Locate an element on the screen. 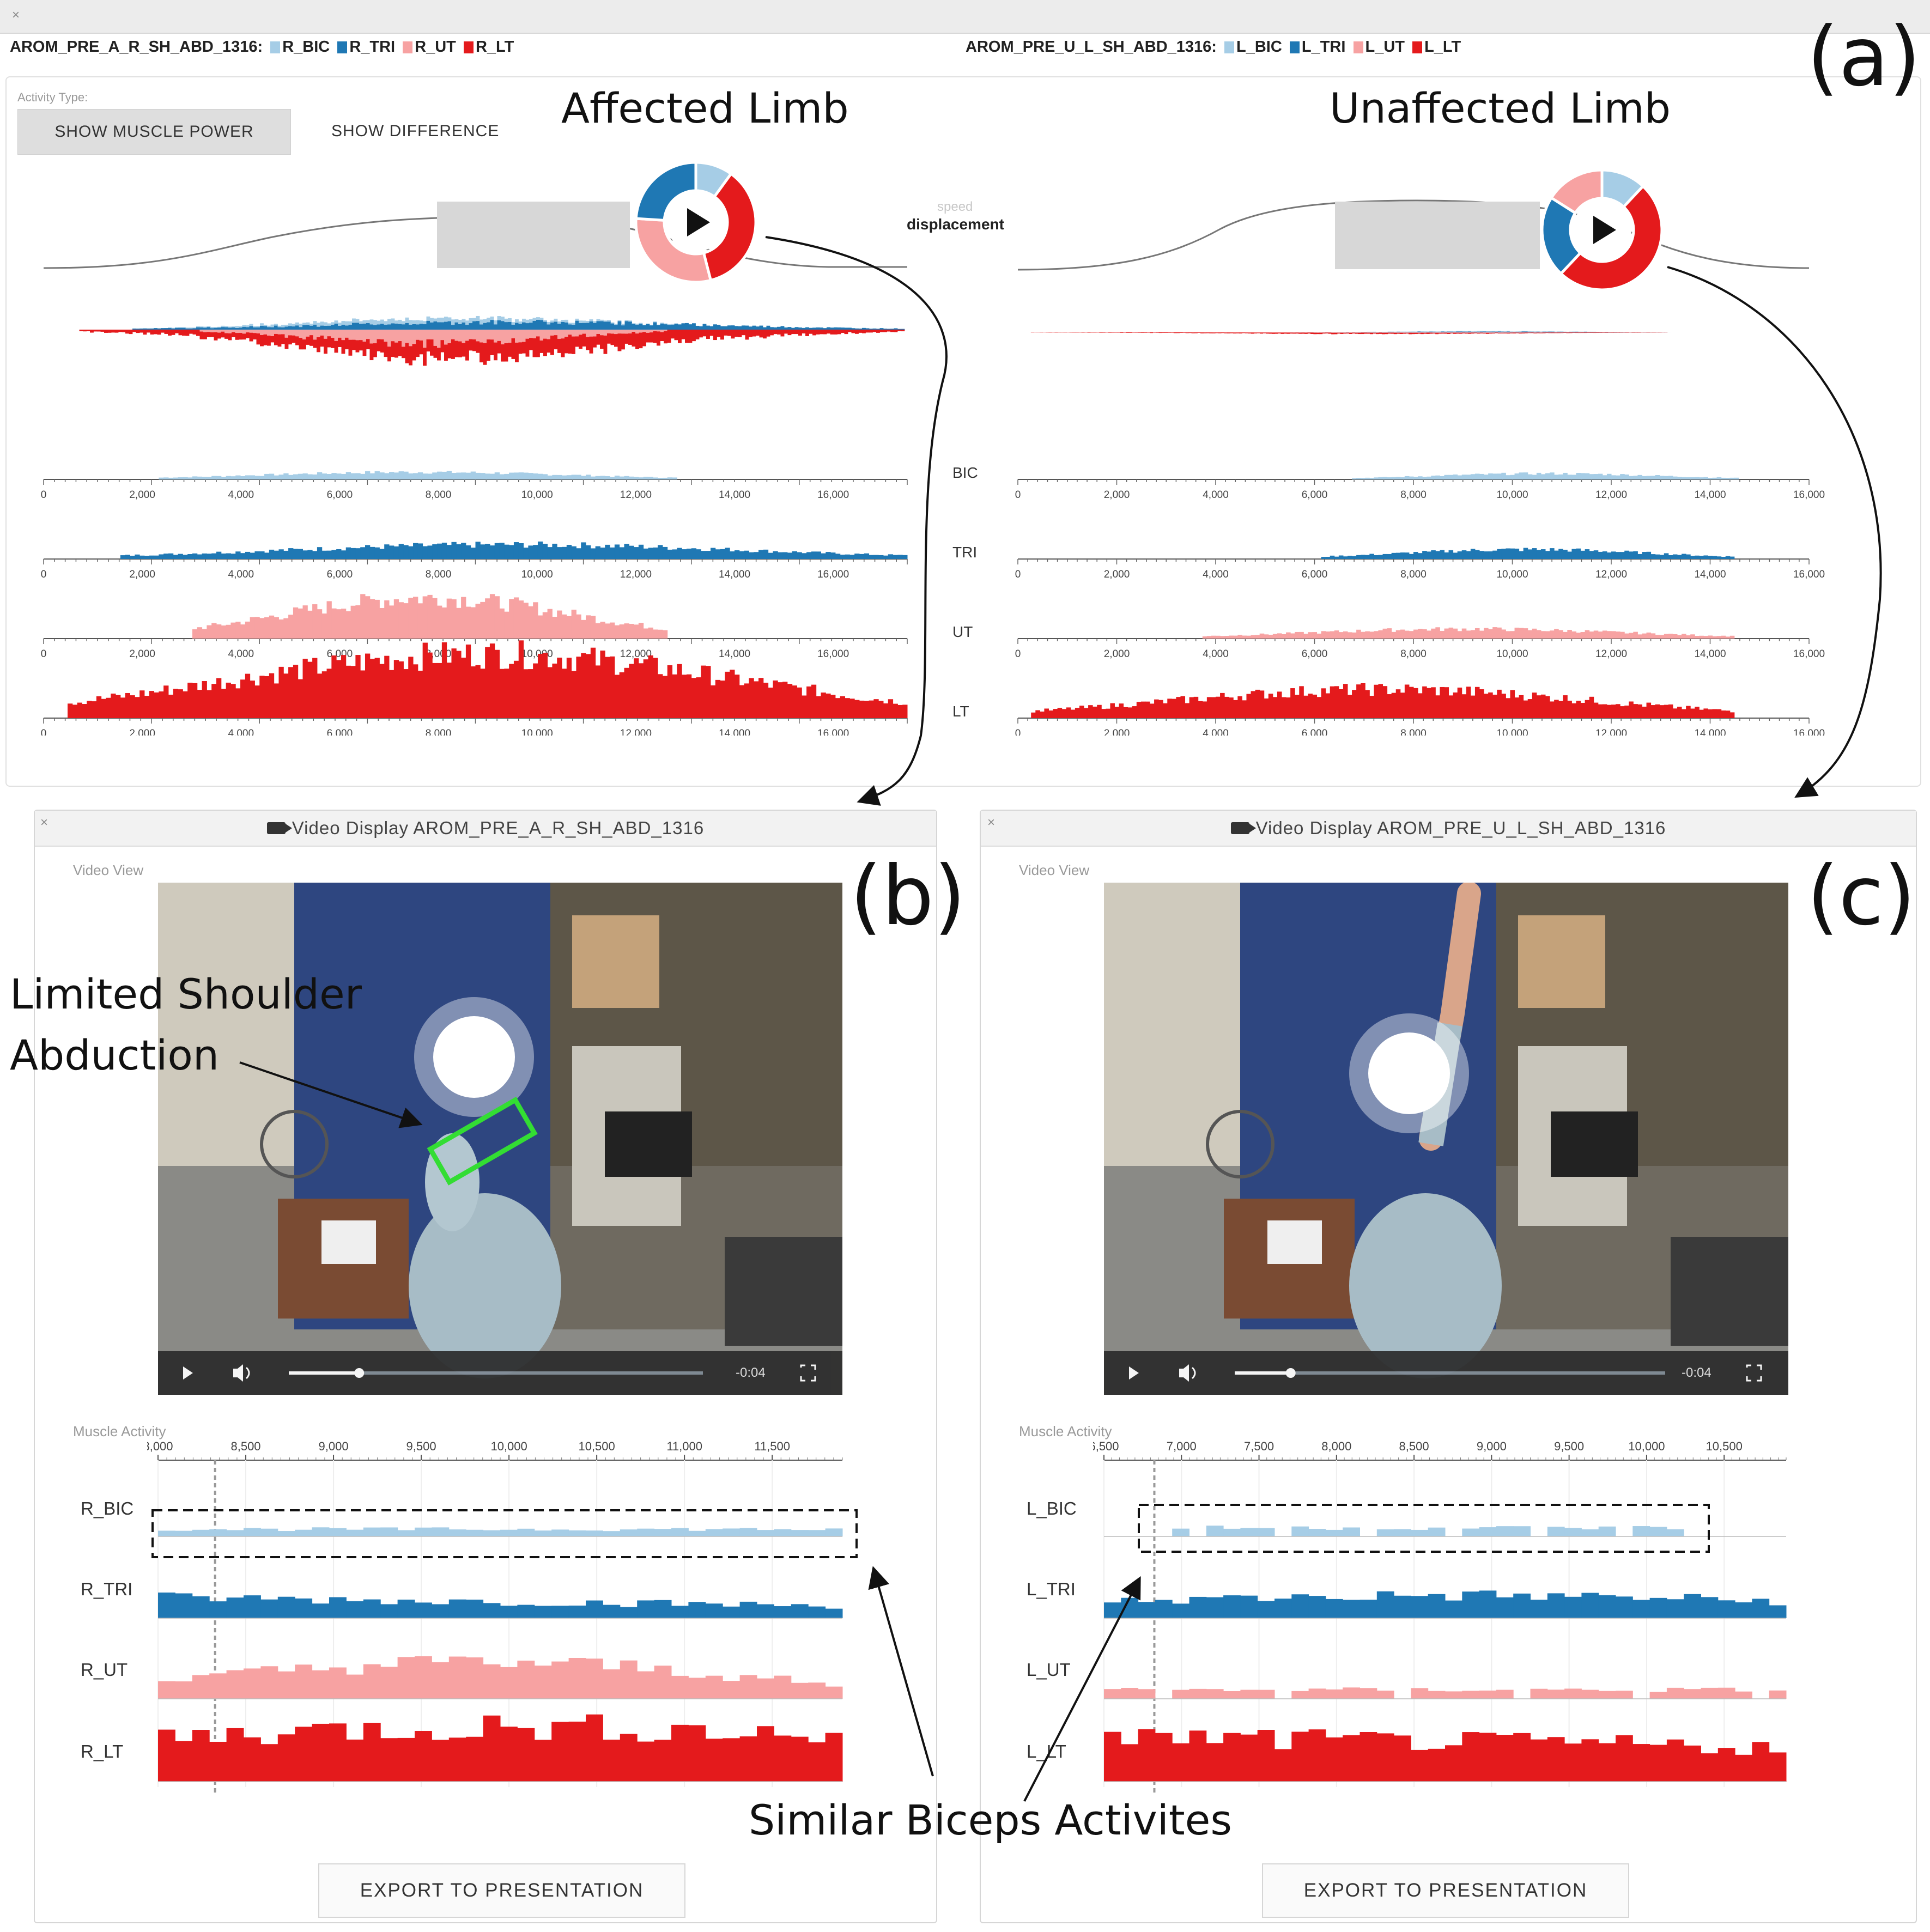 The height and width of the screenshot is (1932, 1930). affected-muscle-donut is located at coordinates (695, 224).